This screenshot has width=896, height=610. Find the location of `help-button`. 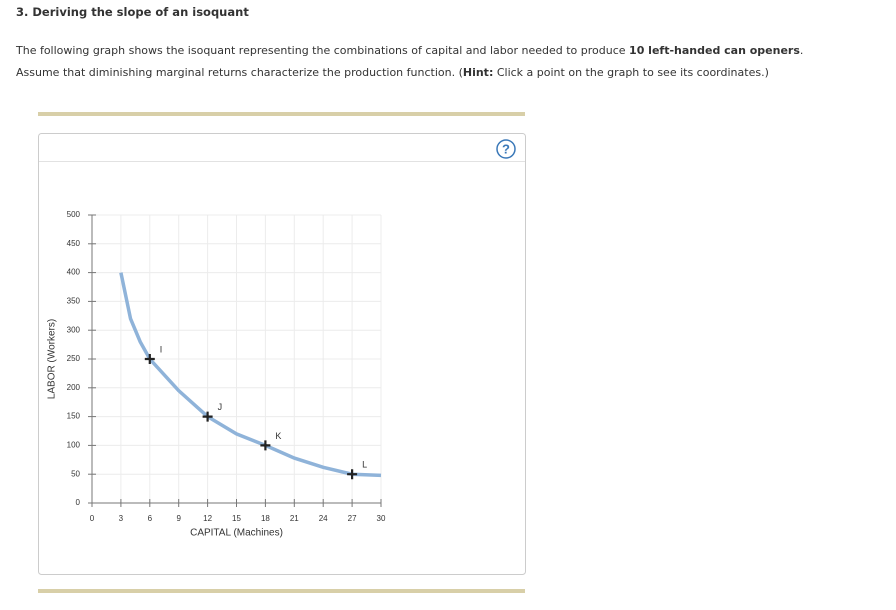

help-button is located at coordinates (506, 149).